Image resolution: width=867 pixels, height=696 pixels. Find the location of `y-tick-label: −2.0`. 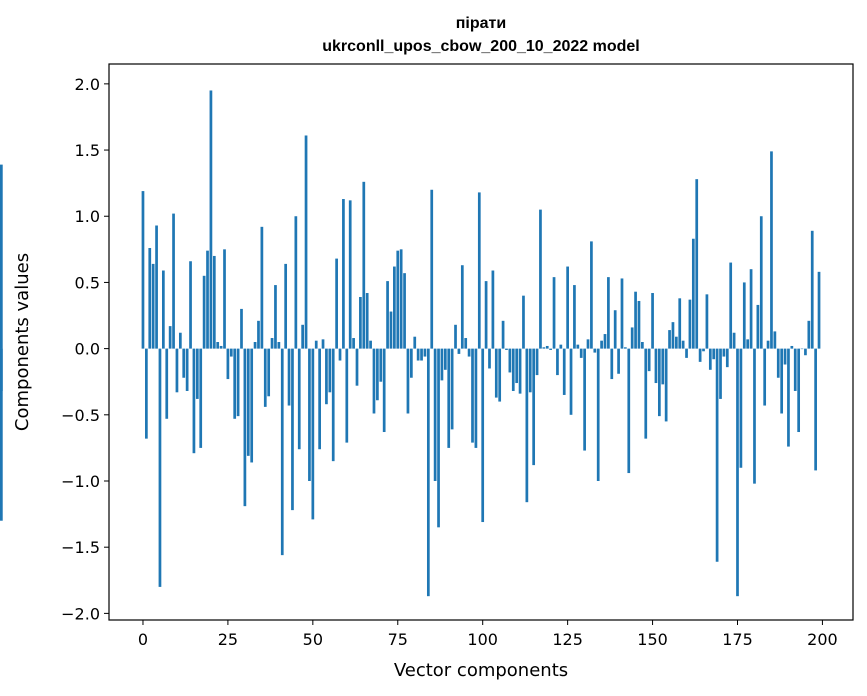

y-tick-label: −2.0 is located at coordinates (80, 613).